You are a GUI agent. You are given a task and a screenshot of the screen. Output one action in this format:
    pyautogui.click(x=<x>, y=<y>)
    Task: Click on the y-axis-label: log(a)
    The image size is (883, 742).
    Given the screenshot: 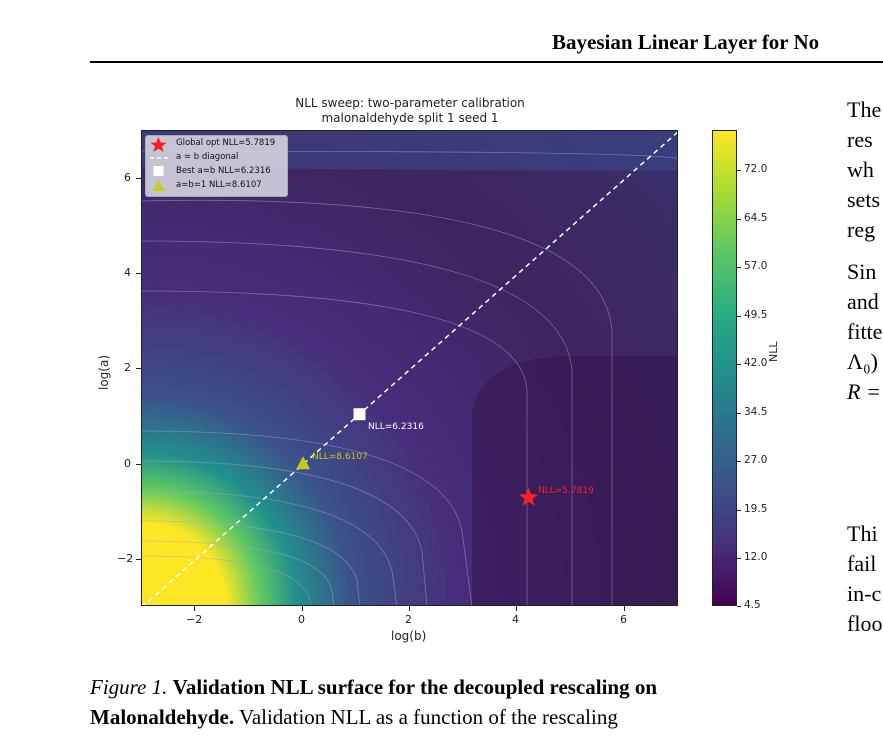 What is the action you would take?
    pyautogui.click(x=104, y=372)
    